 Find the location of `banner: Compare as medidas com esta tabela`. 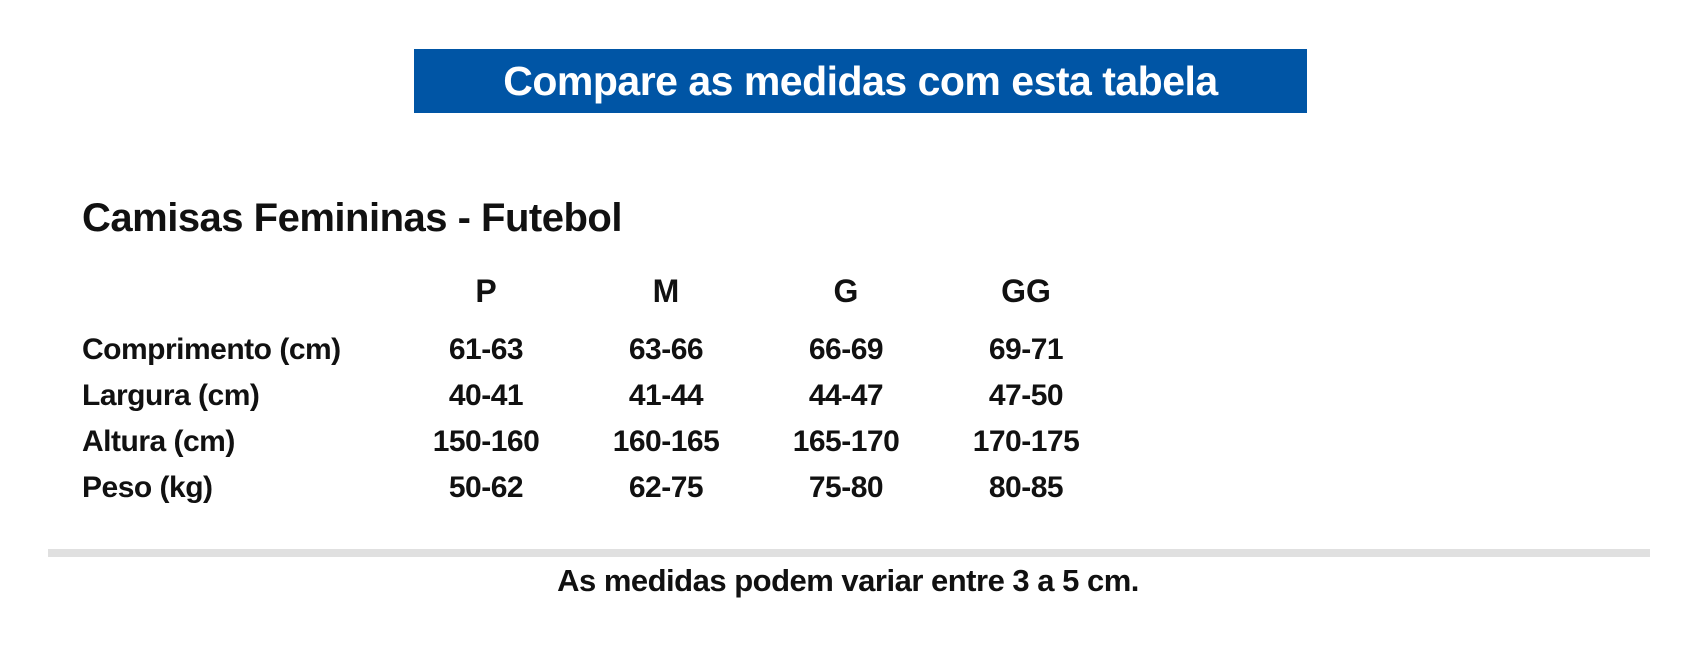

banner: Compare as medidas com esta tabela is located at coordinates (860, 81).